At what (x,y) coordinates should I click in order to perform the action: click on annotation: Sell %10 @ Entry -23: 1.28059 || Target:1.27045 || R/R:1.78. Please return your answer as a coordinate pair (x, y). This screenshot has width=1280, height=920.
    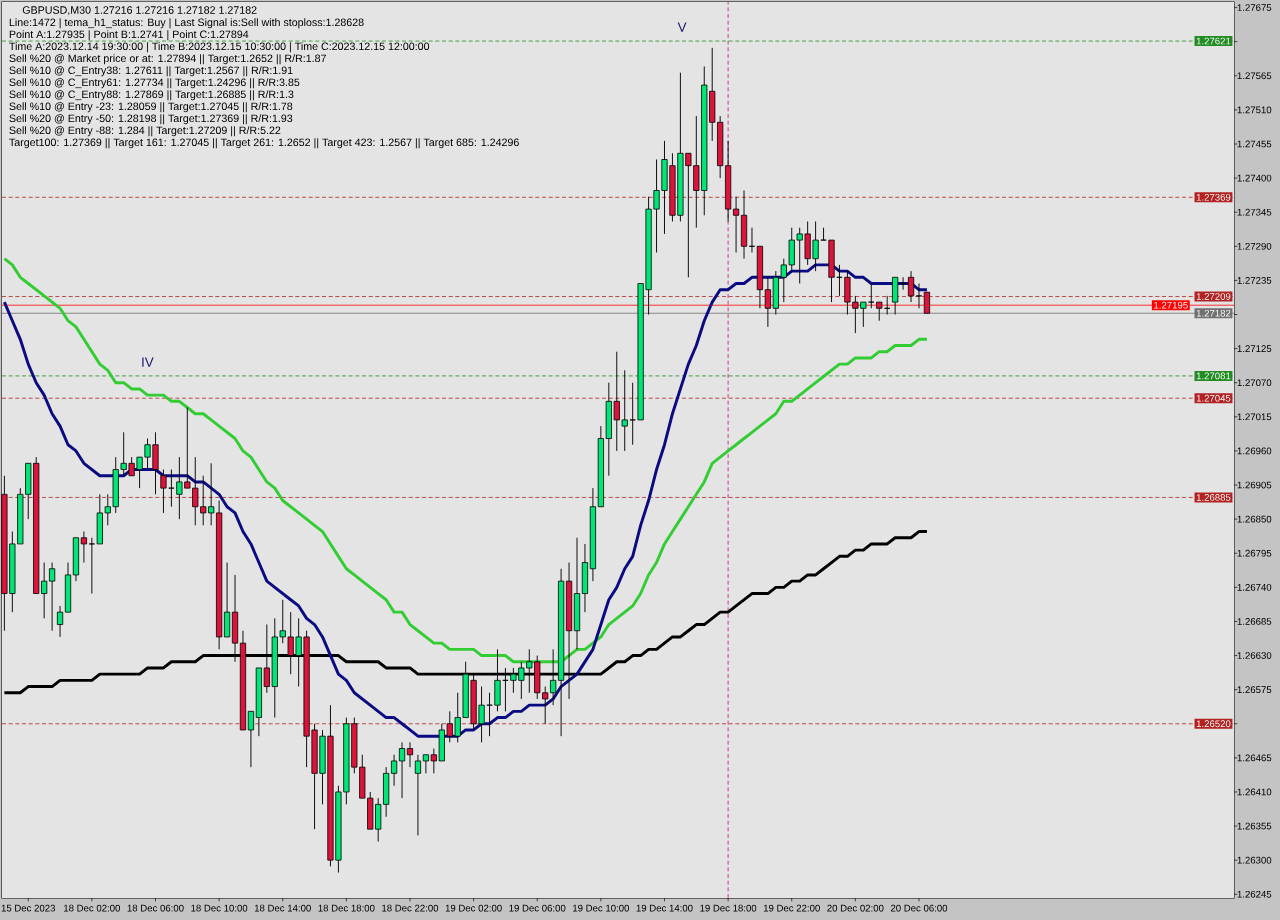
    Looking at the image, I should click on (151, 107).